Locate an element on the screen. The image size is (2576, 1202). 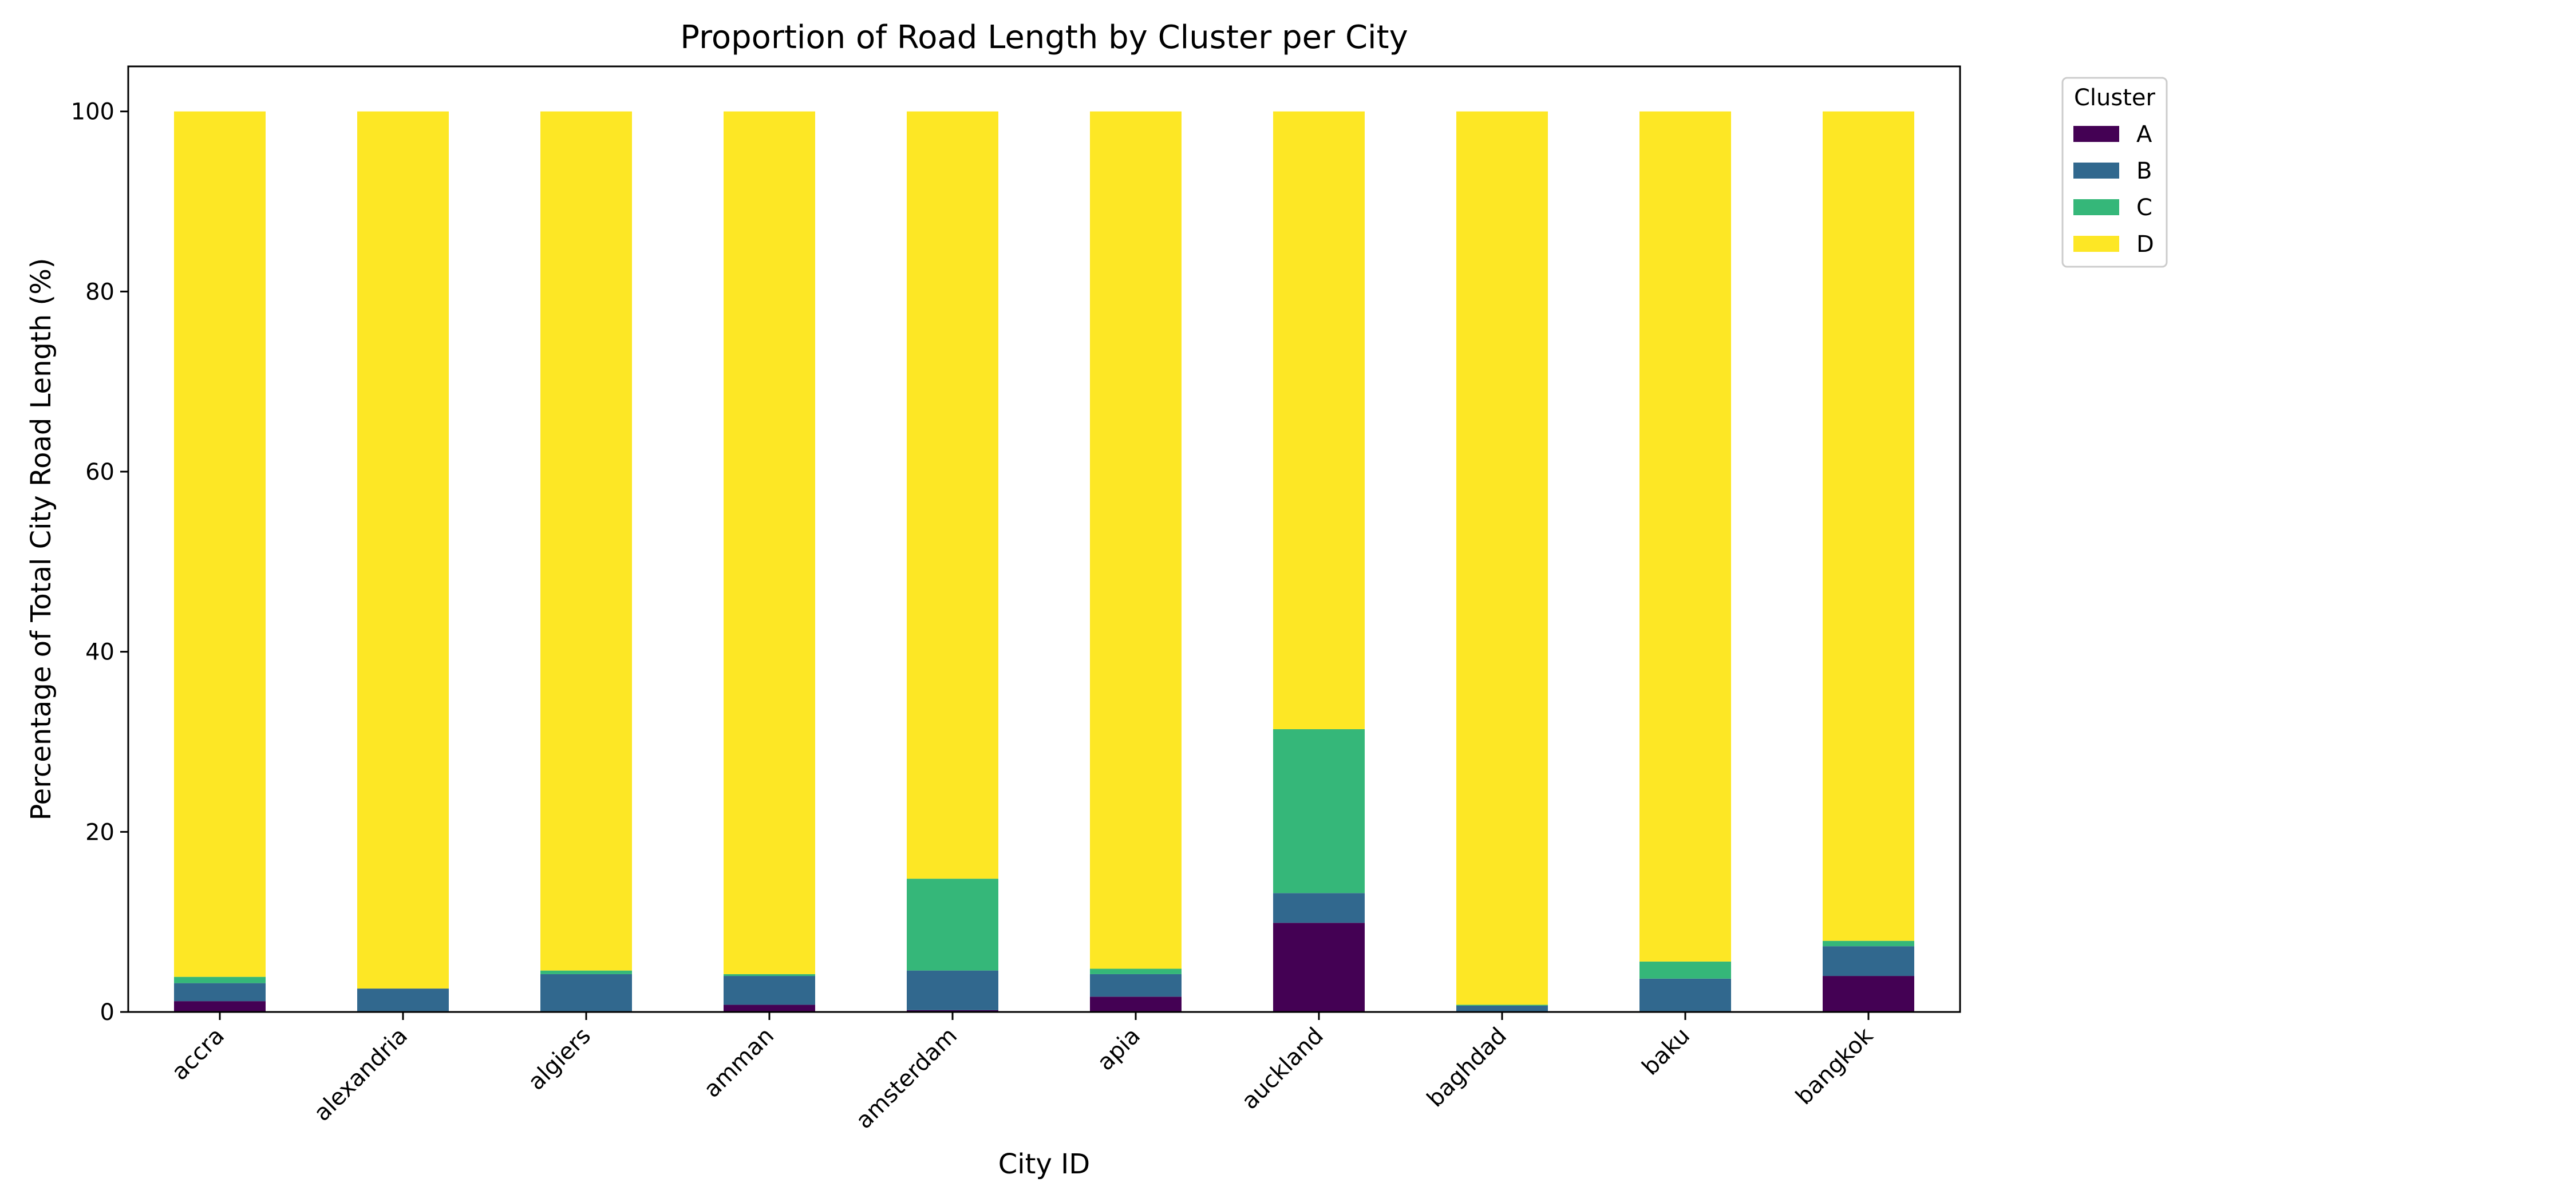
bar-segment-algiers-B is located at coordinates (586, 993).